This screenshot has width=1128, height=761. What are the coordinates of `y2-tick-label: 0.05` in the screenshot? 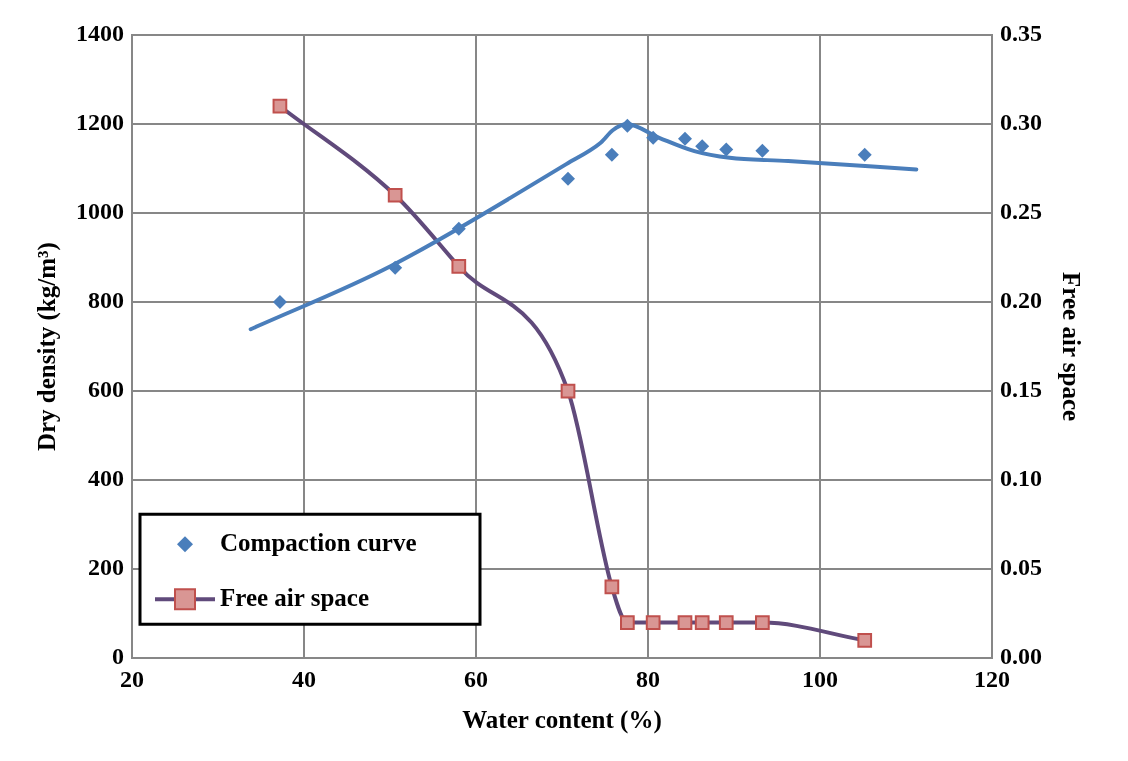 It's located at (1021, 567).